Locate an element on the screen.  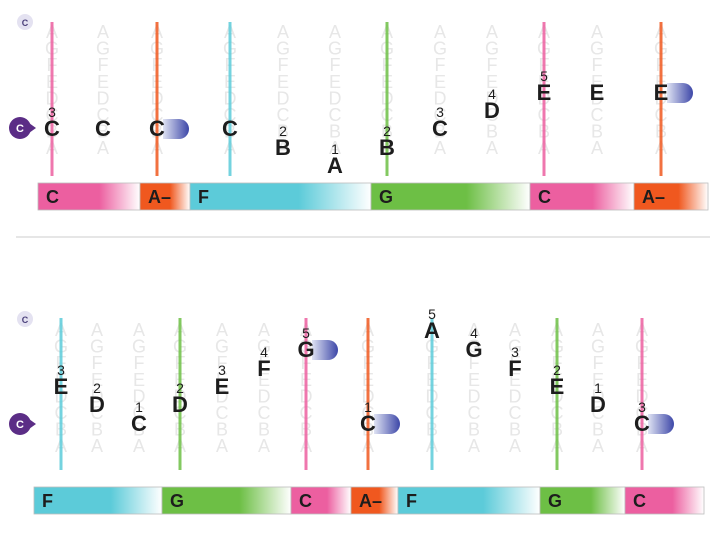
key-badge-icon: C is located at coordinates (25, 22).